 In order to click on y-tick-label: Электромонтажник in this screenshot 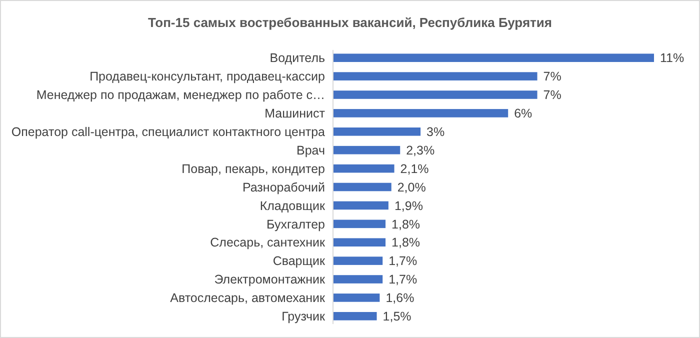, I will do `click(270, 279)`.